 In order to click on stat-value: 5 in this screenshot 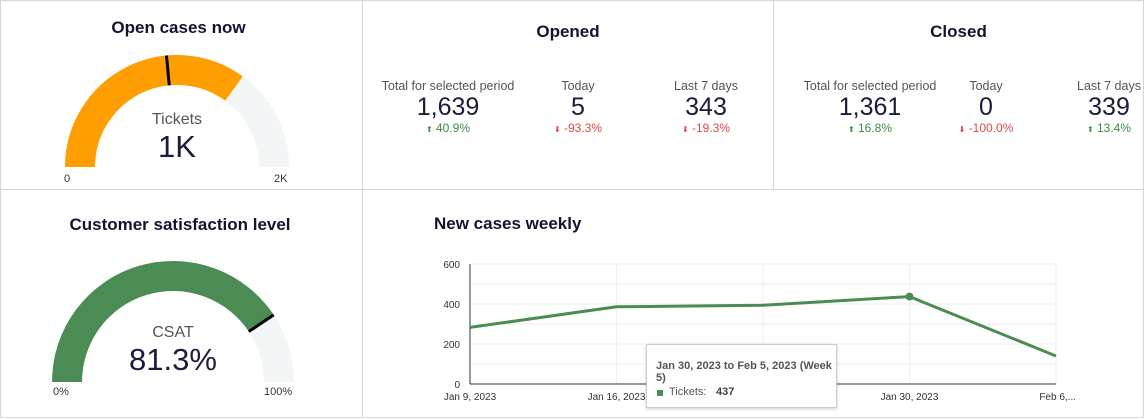, I will do `click(578, 107)`.